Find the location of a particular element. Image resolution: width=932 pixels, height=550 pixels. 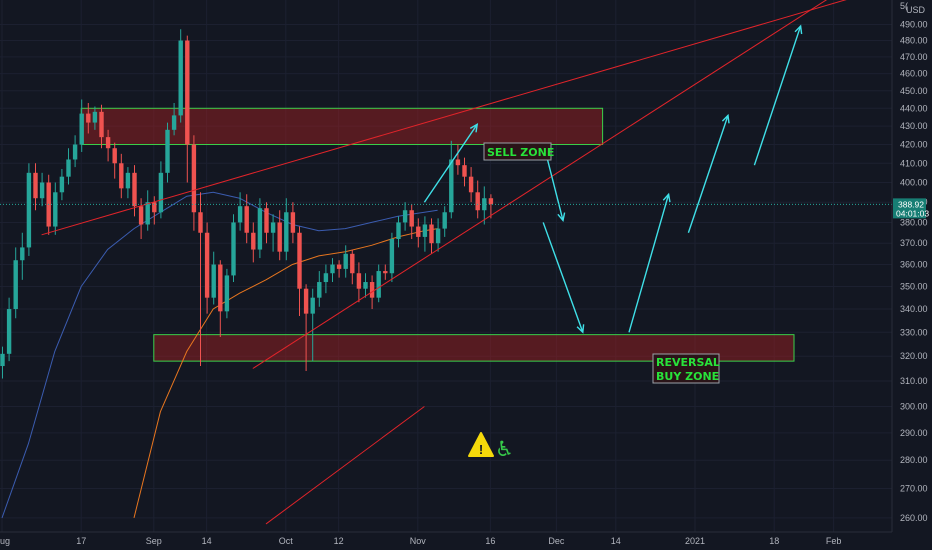

price-tick-label: 480.00 is located at coordinates (914, 41).